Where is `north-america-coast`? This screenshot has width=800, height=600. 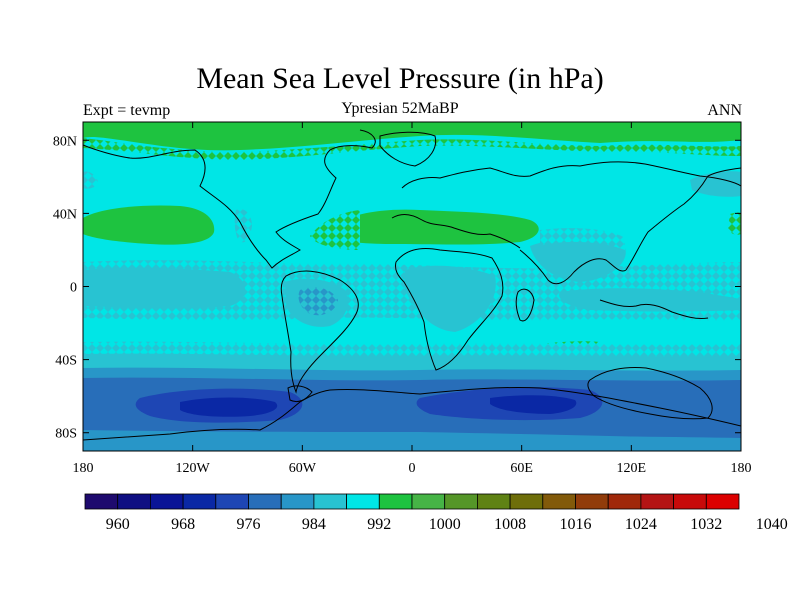 north-america-coast is located at coordinates (229, 199).